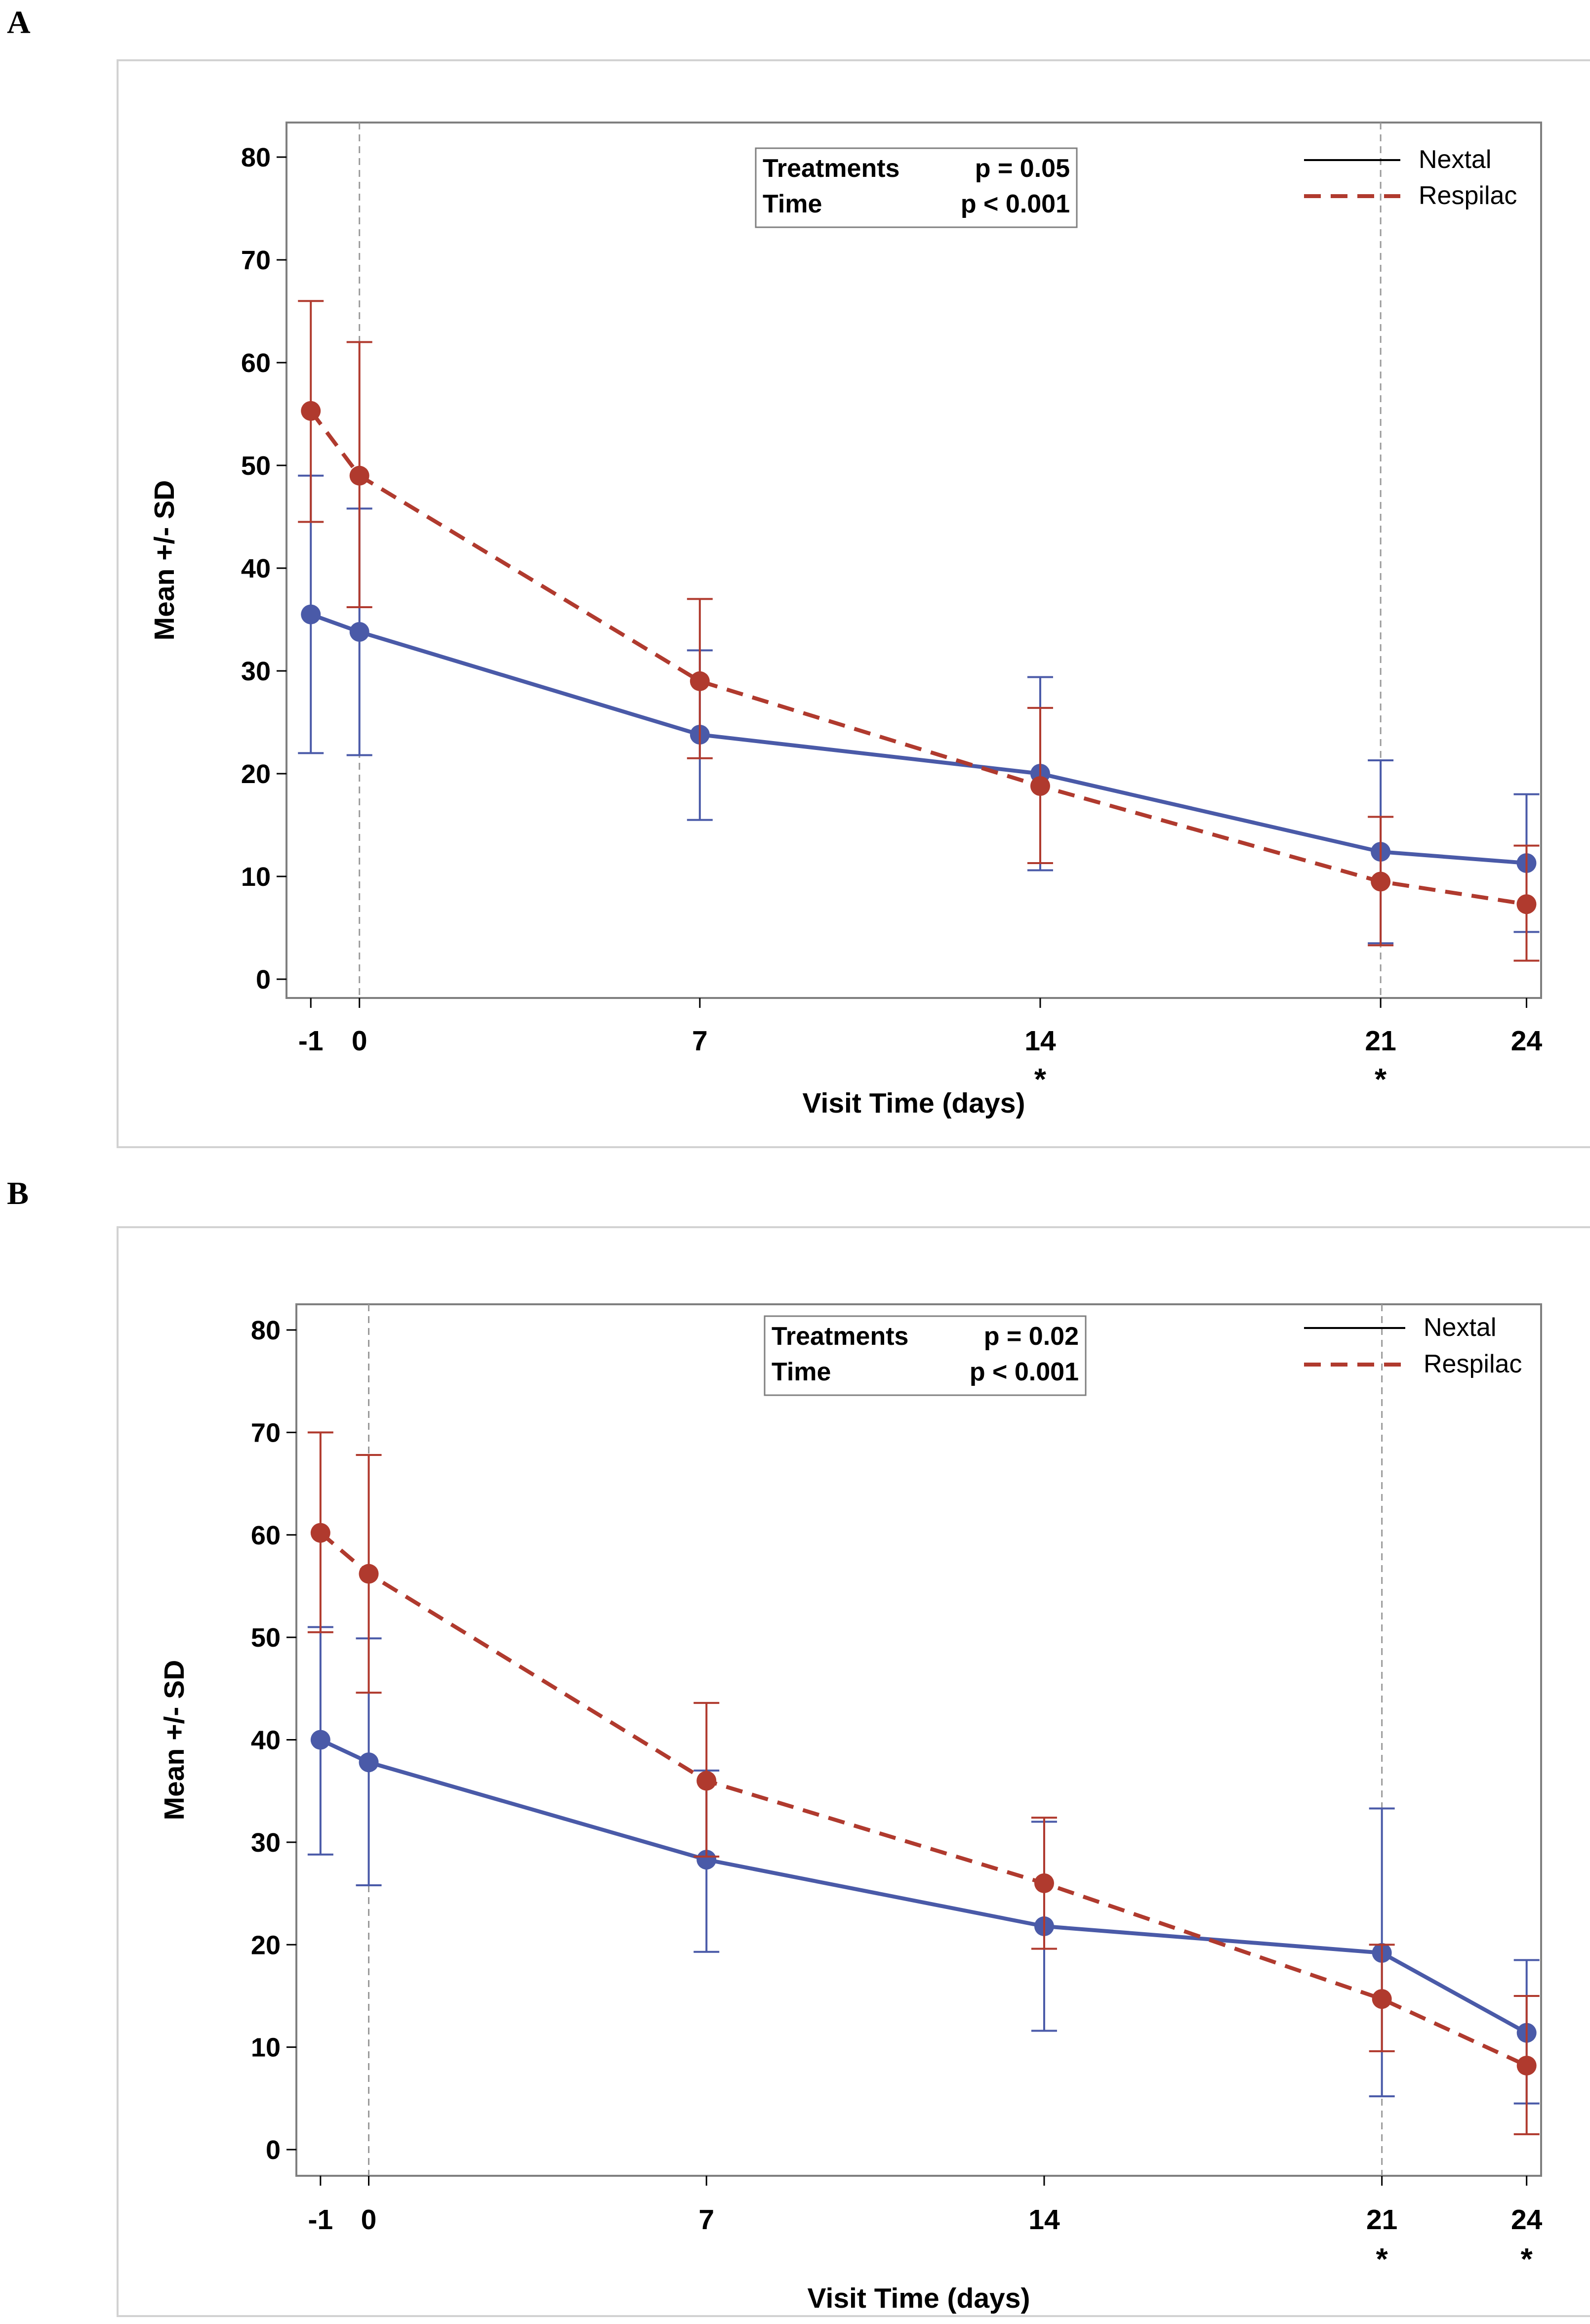  I want to click on panel-b-letter: B, so click(18, 1193).